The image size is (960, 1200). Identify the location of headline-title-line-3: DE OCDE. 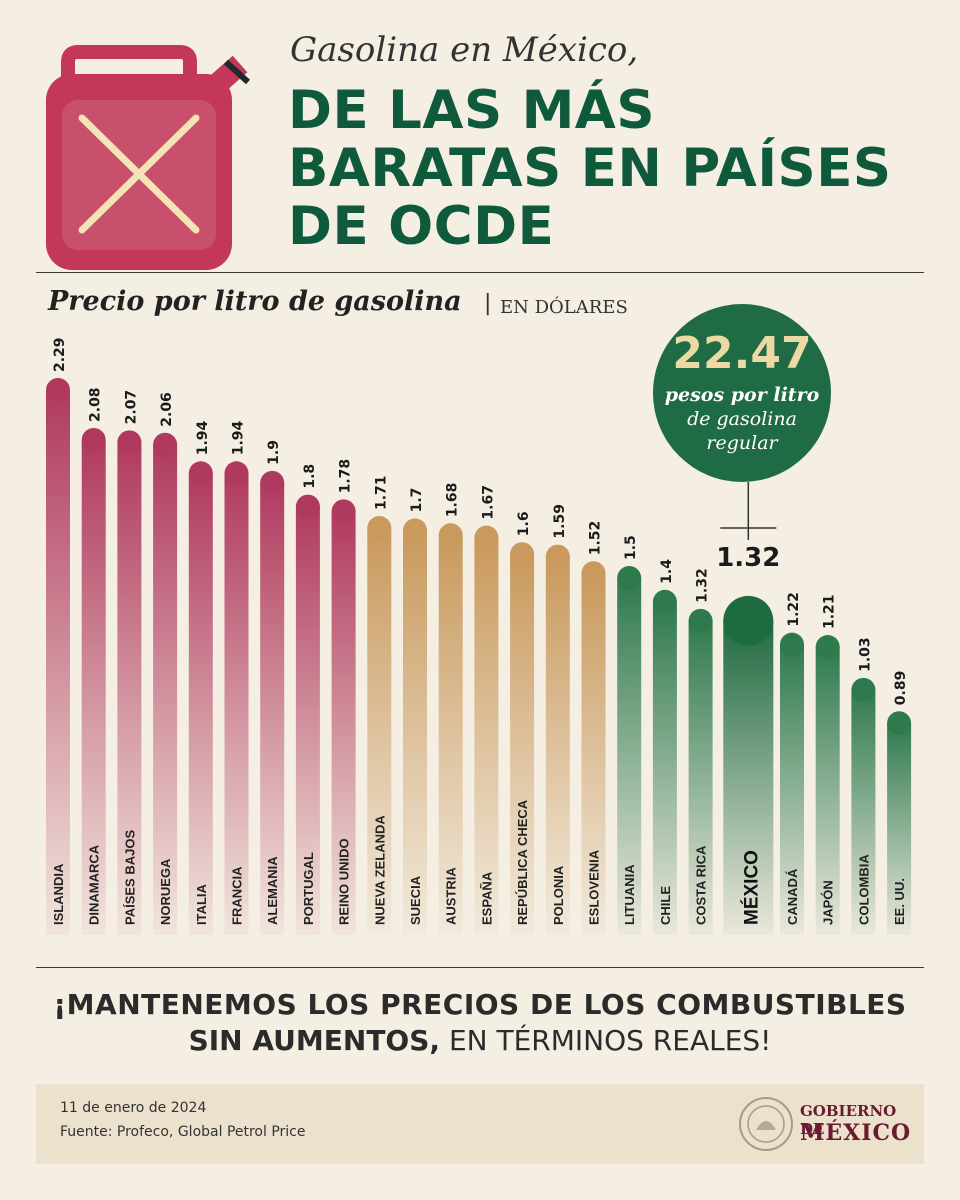
(421, 226).